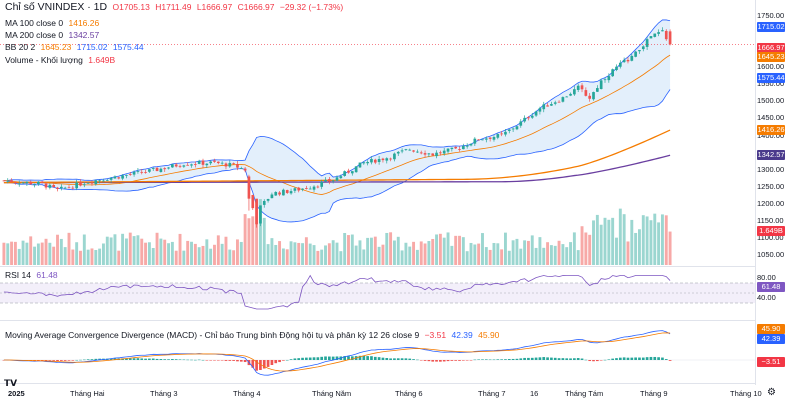 The image size is (787, 400). Describe the element at coordinates (18, 275) in the screenshot. I see `rsi-label: RSI 14` at that location.